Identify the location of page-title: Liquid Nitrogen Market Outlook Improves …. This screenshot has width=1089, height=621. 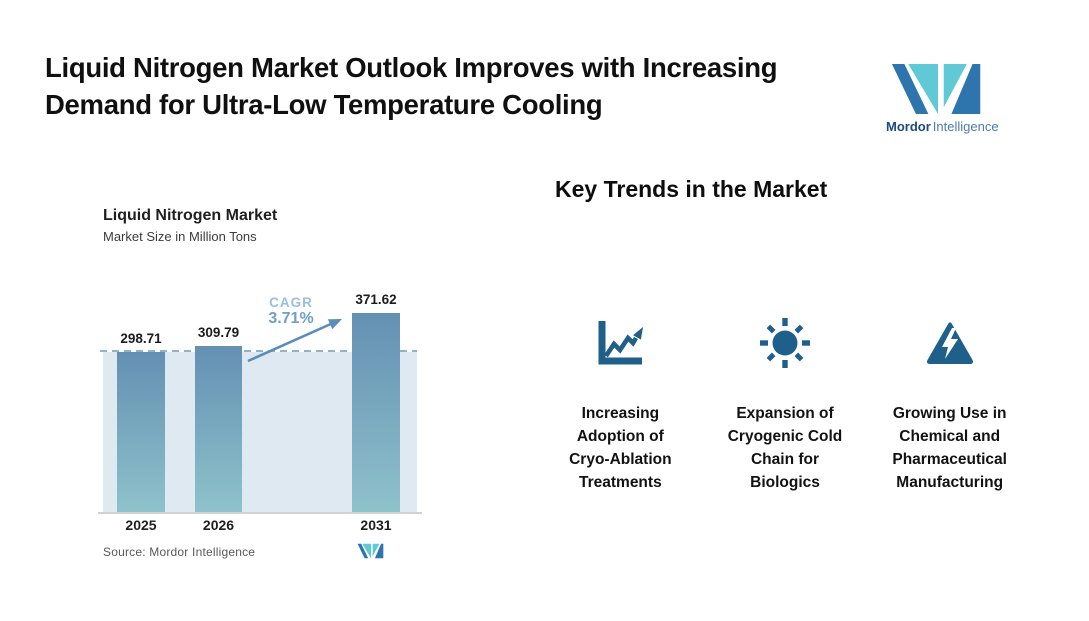
(411, 86).